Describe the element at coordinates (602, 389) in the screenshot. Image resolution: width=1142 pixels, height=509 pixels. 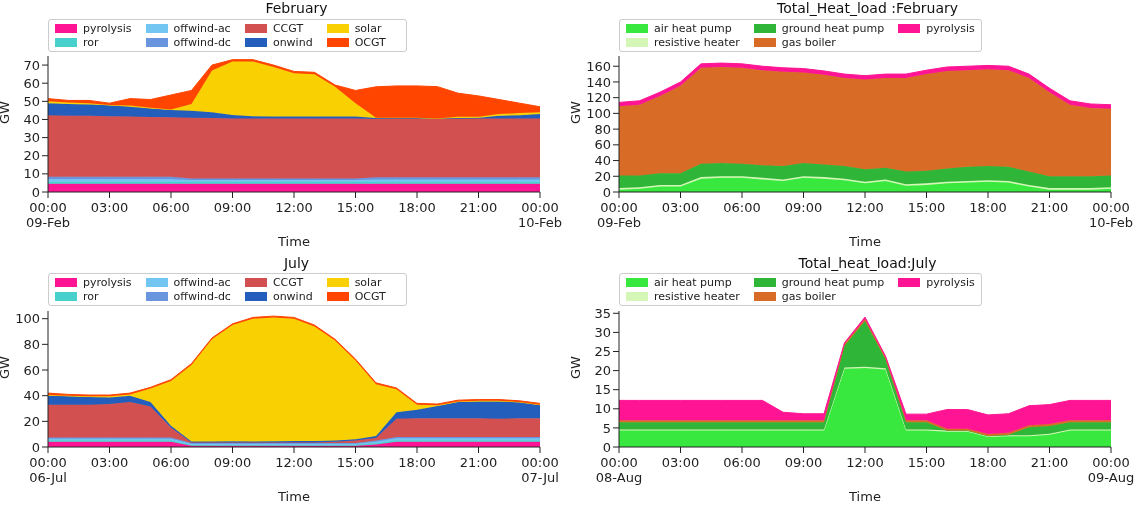
I see `y-tick-label: 15` at that location.